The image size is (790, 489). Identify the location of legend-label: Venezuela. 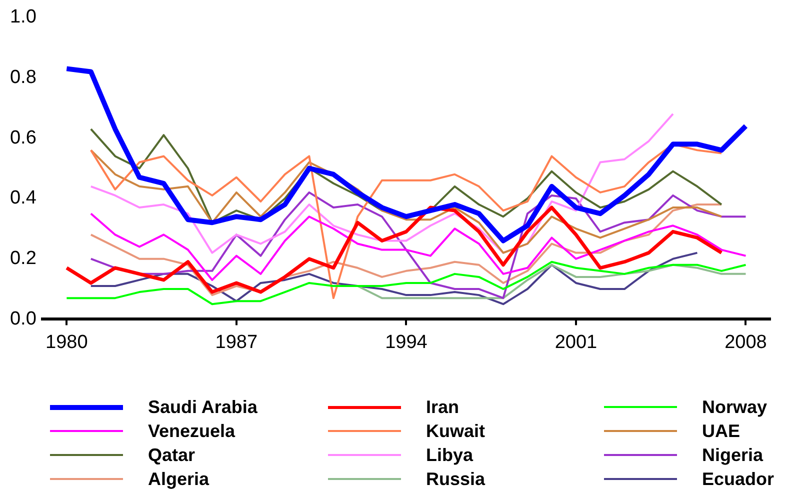
(192, 431).